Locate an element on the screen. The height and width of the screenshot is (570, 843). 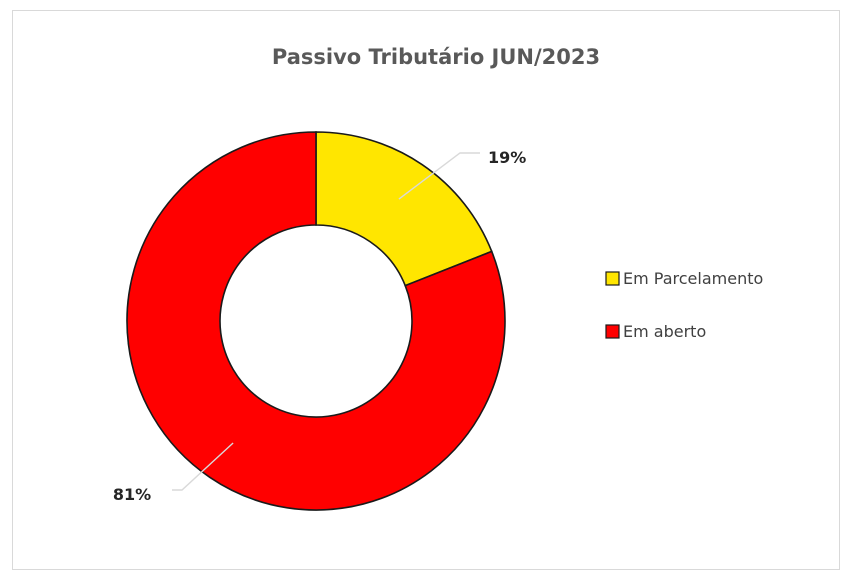
legend-label-0: Em Parcelamento is located at coordinates (693, 278).